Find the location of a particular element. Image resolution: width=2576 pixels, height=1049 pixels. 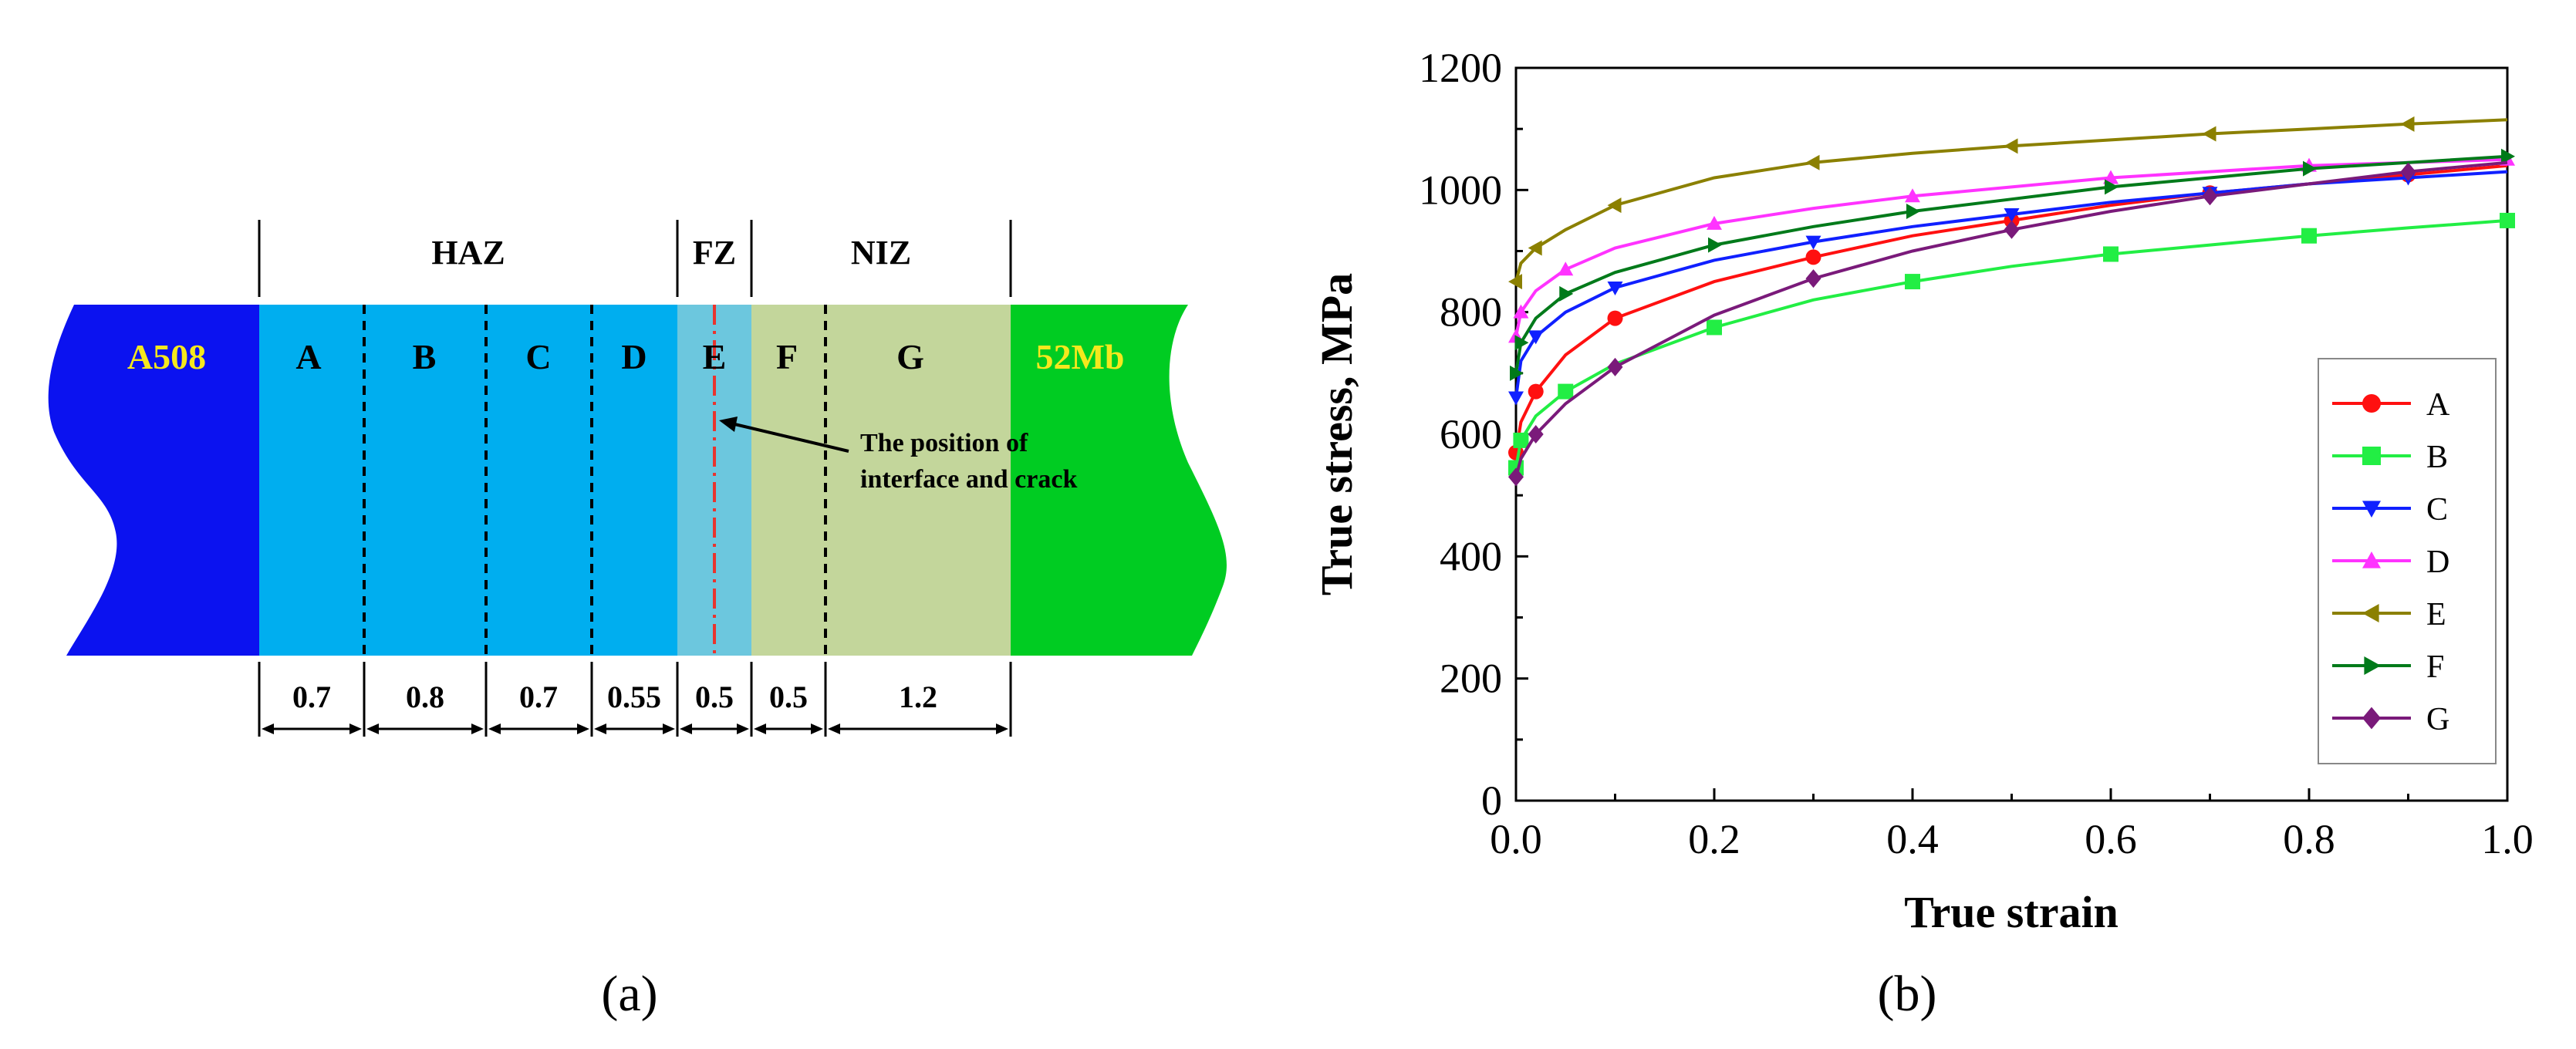

series-B is located at coordinates (2011, 344).